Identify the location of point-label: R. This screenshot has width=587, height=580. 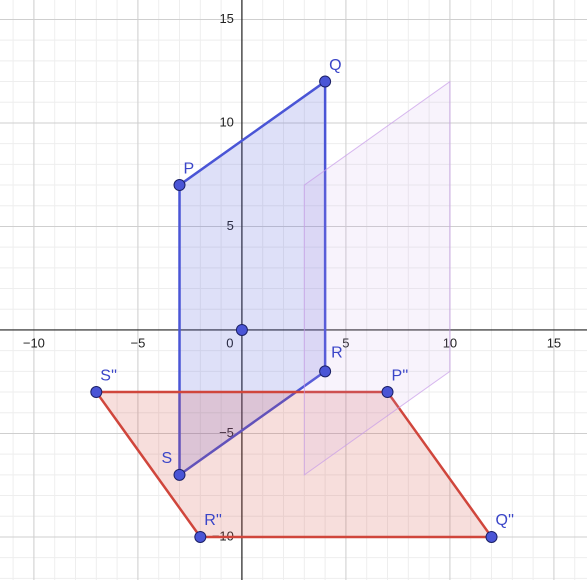
(337, 353).